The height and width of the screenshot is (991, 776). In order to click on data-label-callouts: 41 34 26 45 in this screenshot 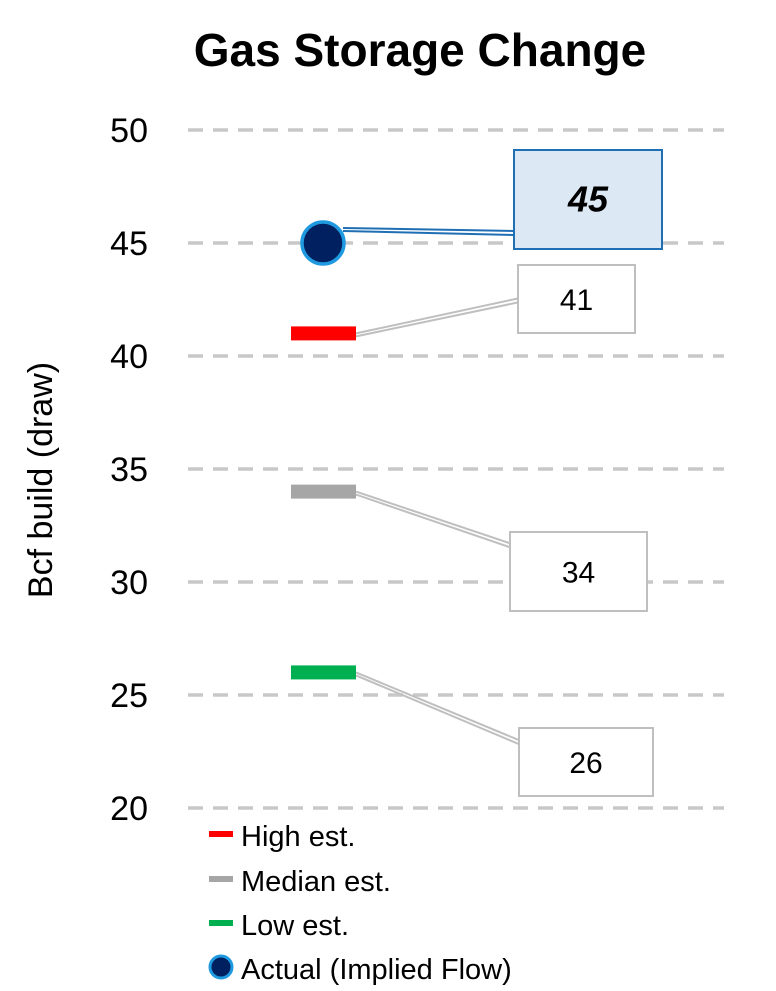, I will do `click(586, 473)`.